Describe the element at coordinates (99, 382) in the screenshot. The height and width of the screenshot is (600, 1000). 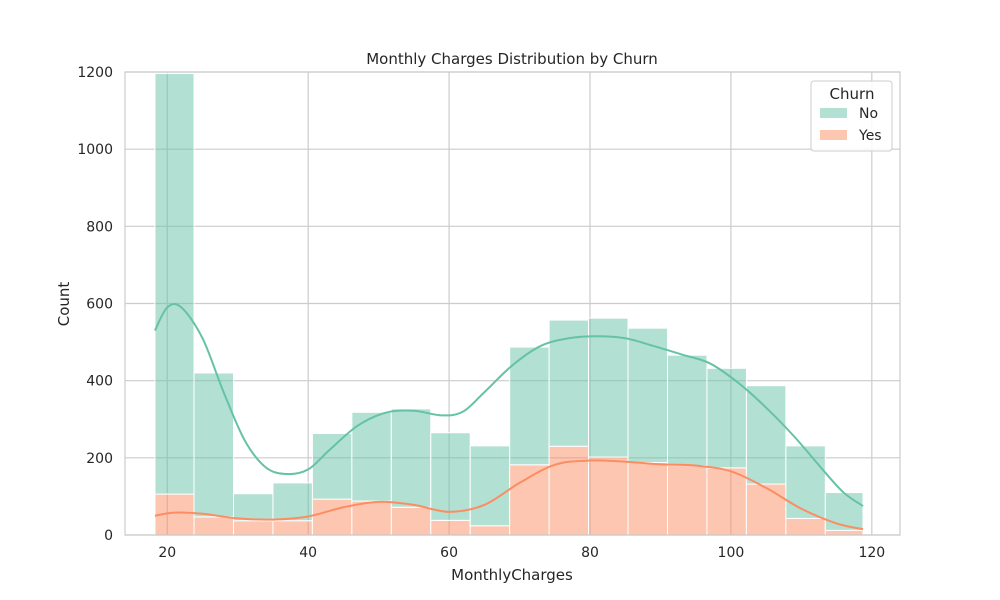
I see `y-tick-label: 400` at that location.